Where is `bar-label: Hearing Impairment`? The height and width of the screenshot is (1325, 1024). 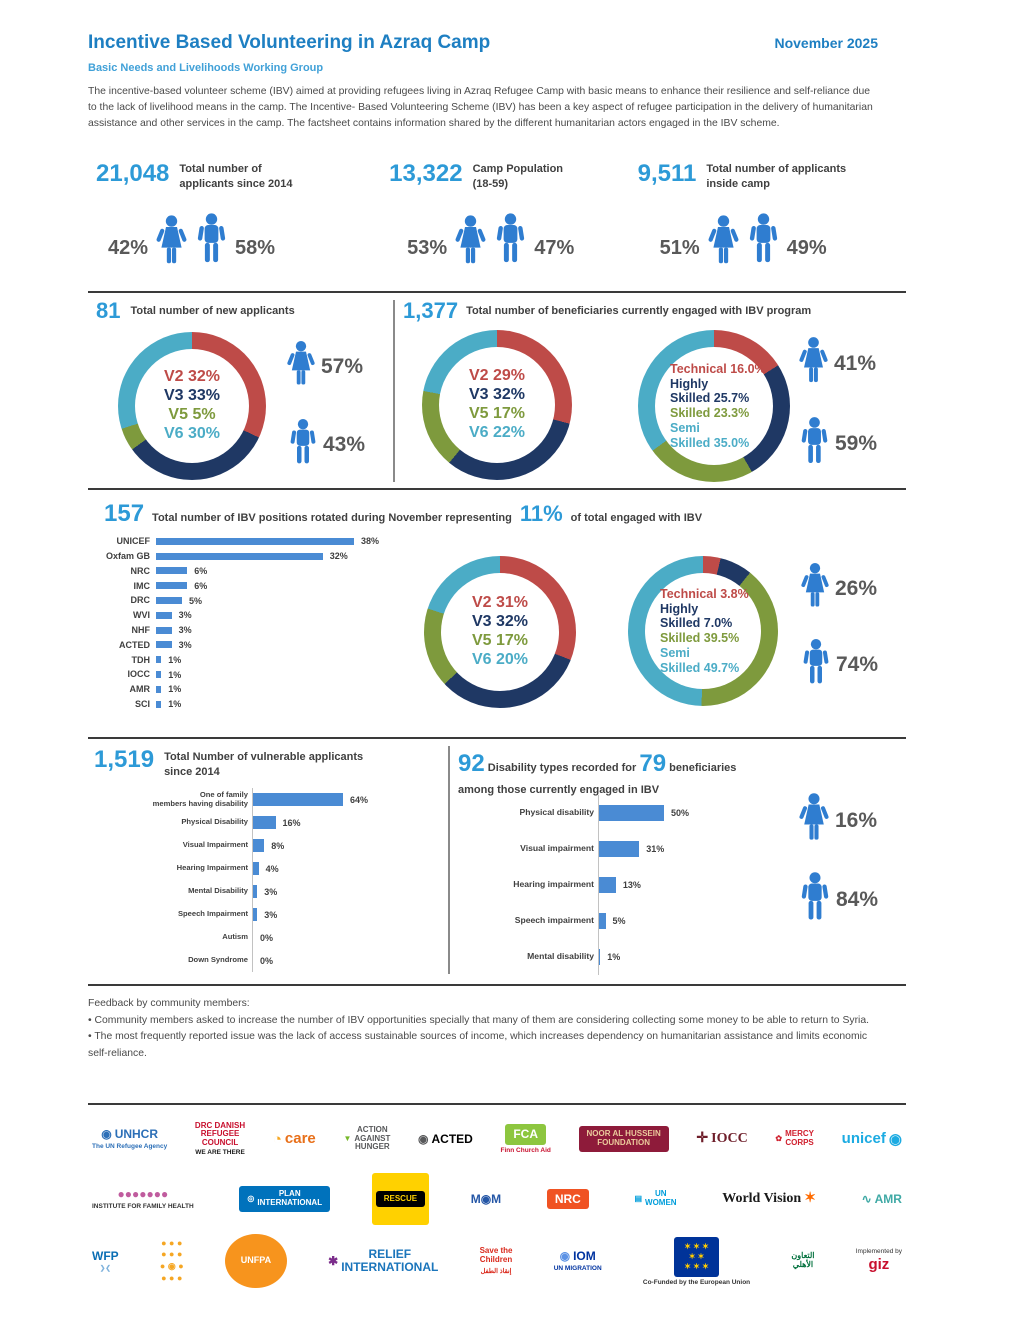 bar-label: Hearing Impairment is located at coordinates (212, 868).